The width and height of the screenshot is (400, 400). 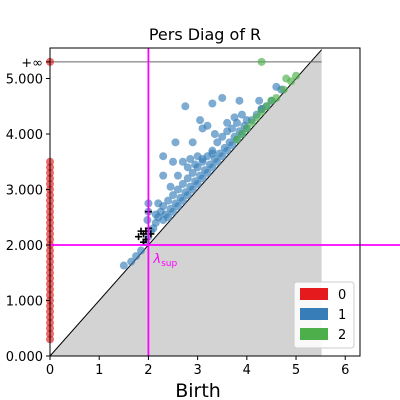 I want to click on lambda-sup-subscript: sup, so click(x=169, y=264).